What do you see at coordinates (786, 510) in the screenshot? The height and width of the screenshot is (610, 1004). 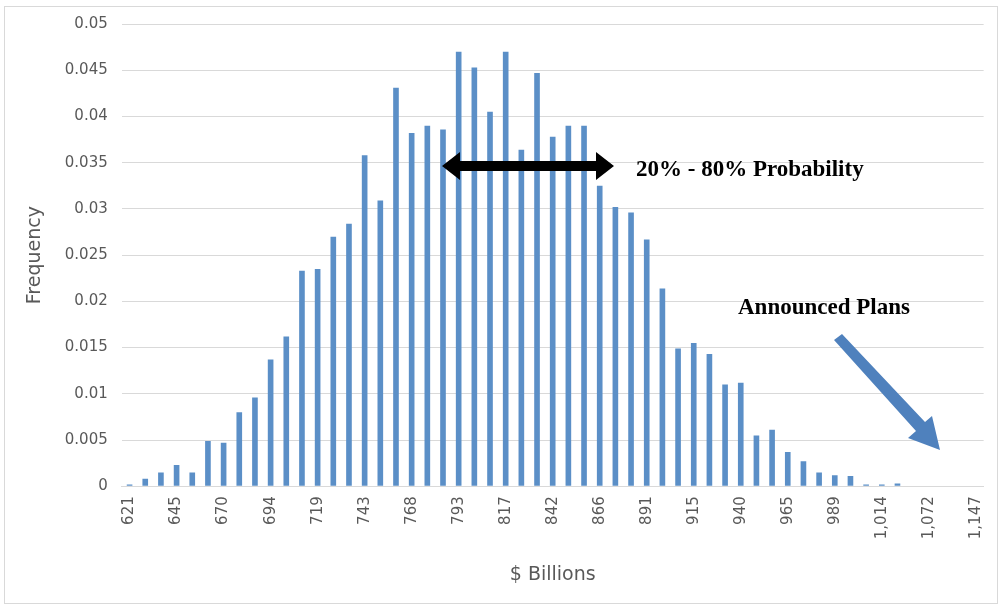 I see `x-tick-label: 965` at bounding box center [786, 510].